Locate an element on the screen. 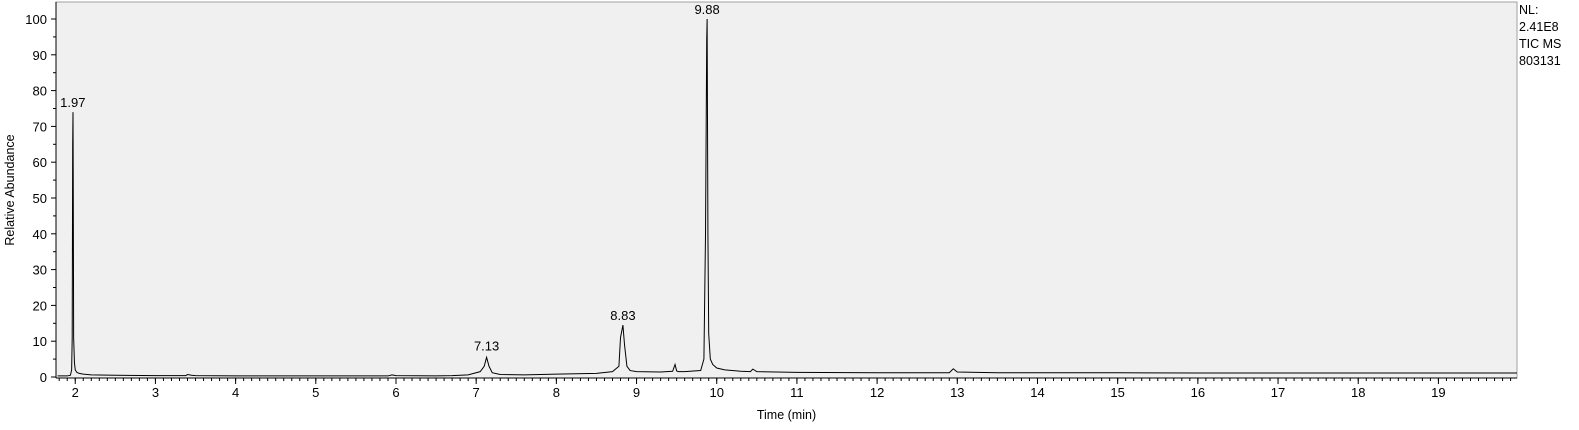 The image size is (1579, 430). x-tick-label: 18 is located at coordinates (1358, 392).